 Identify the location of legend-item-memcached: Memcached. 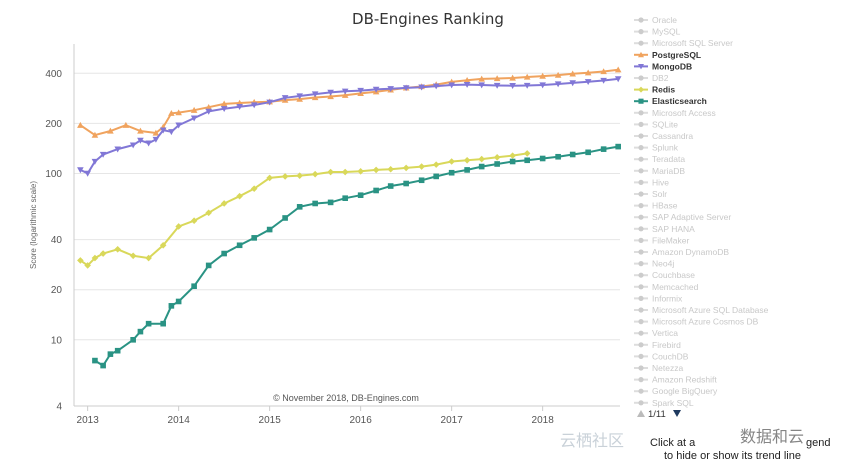
(666, 287).